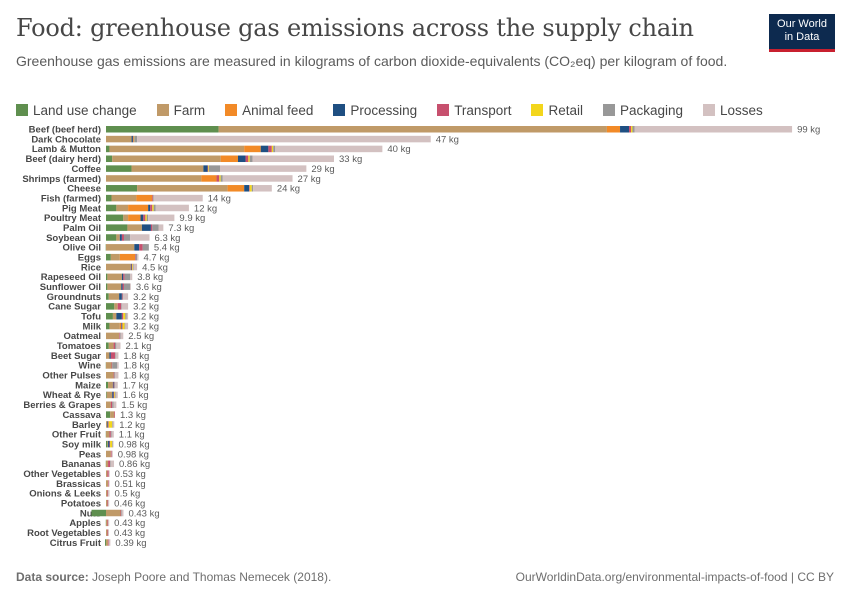 The width and height of the screenshot is (850, 600). What do you see at coordinates (101, 287) in the screenshot?
I see `bar-row: Sunflower Oil 3.6 kg` at bounding box center [101, 287].